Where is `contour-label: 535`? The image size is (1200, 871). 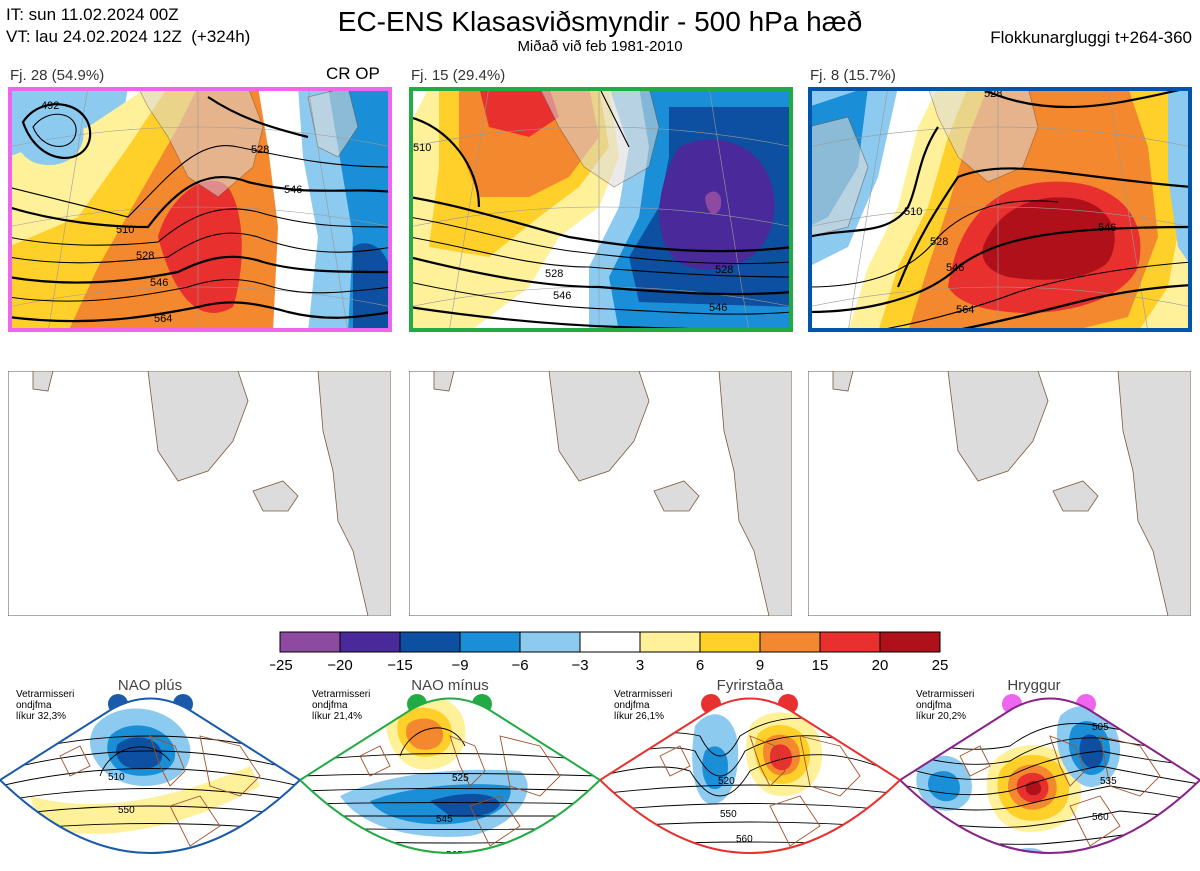
contour-label: 535 is located at coordinates (1108, 781).